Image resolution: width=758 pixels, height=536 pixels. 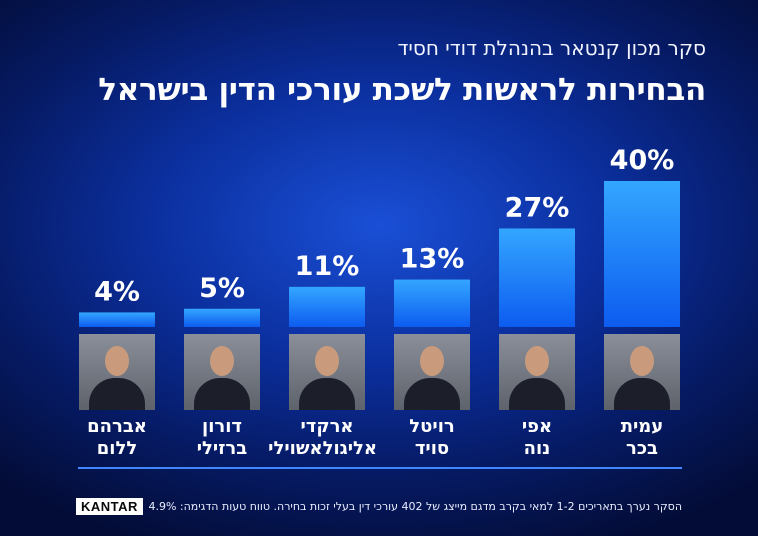 I want to click on category-label-1: אברהם ללום, so click(x=117, y=437).